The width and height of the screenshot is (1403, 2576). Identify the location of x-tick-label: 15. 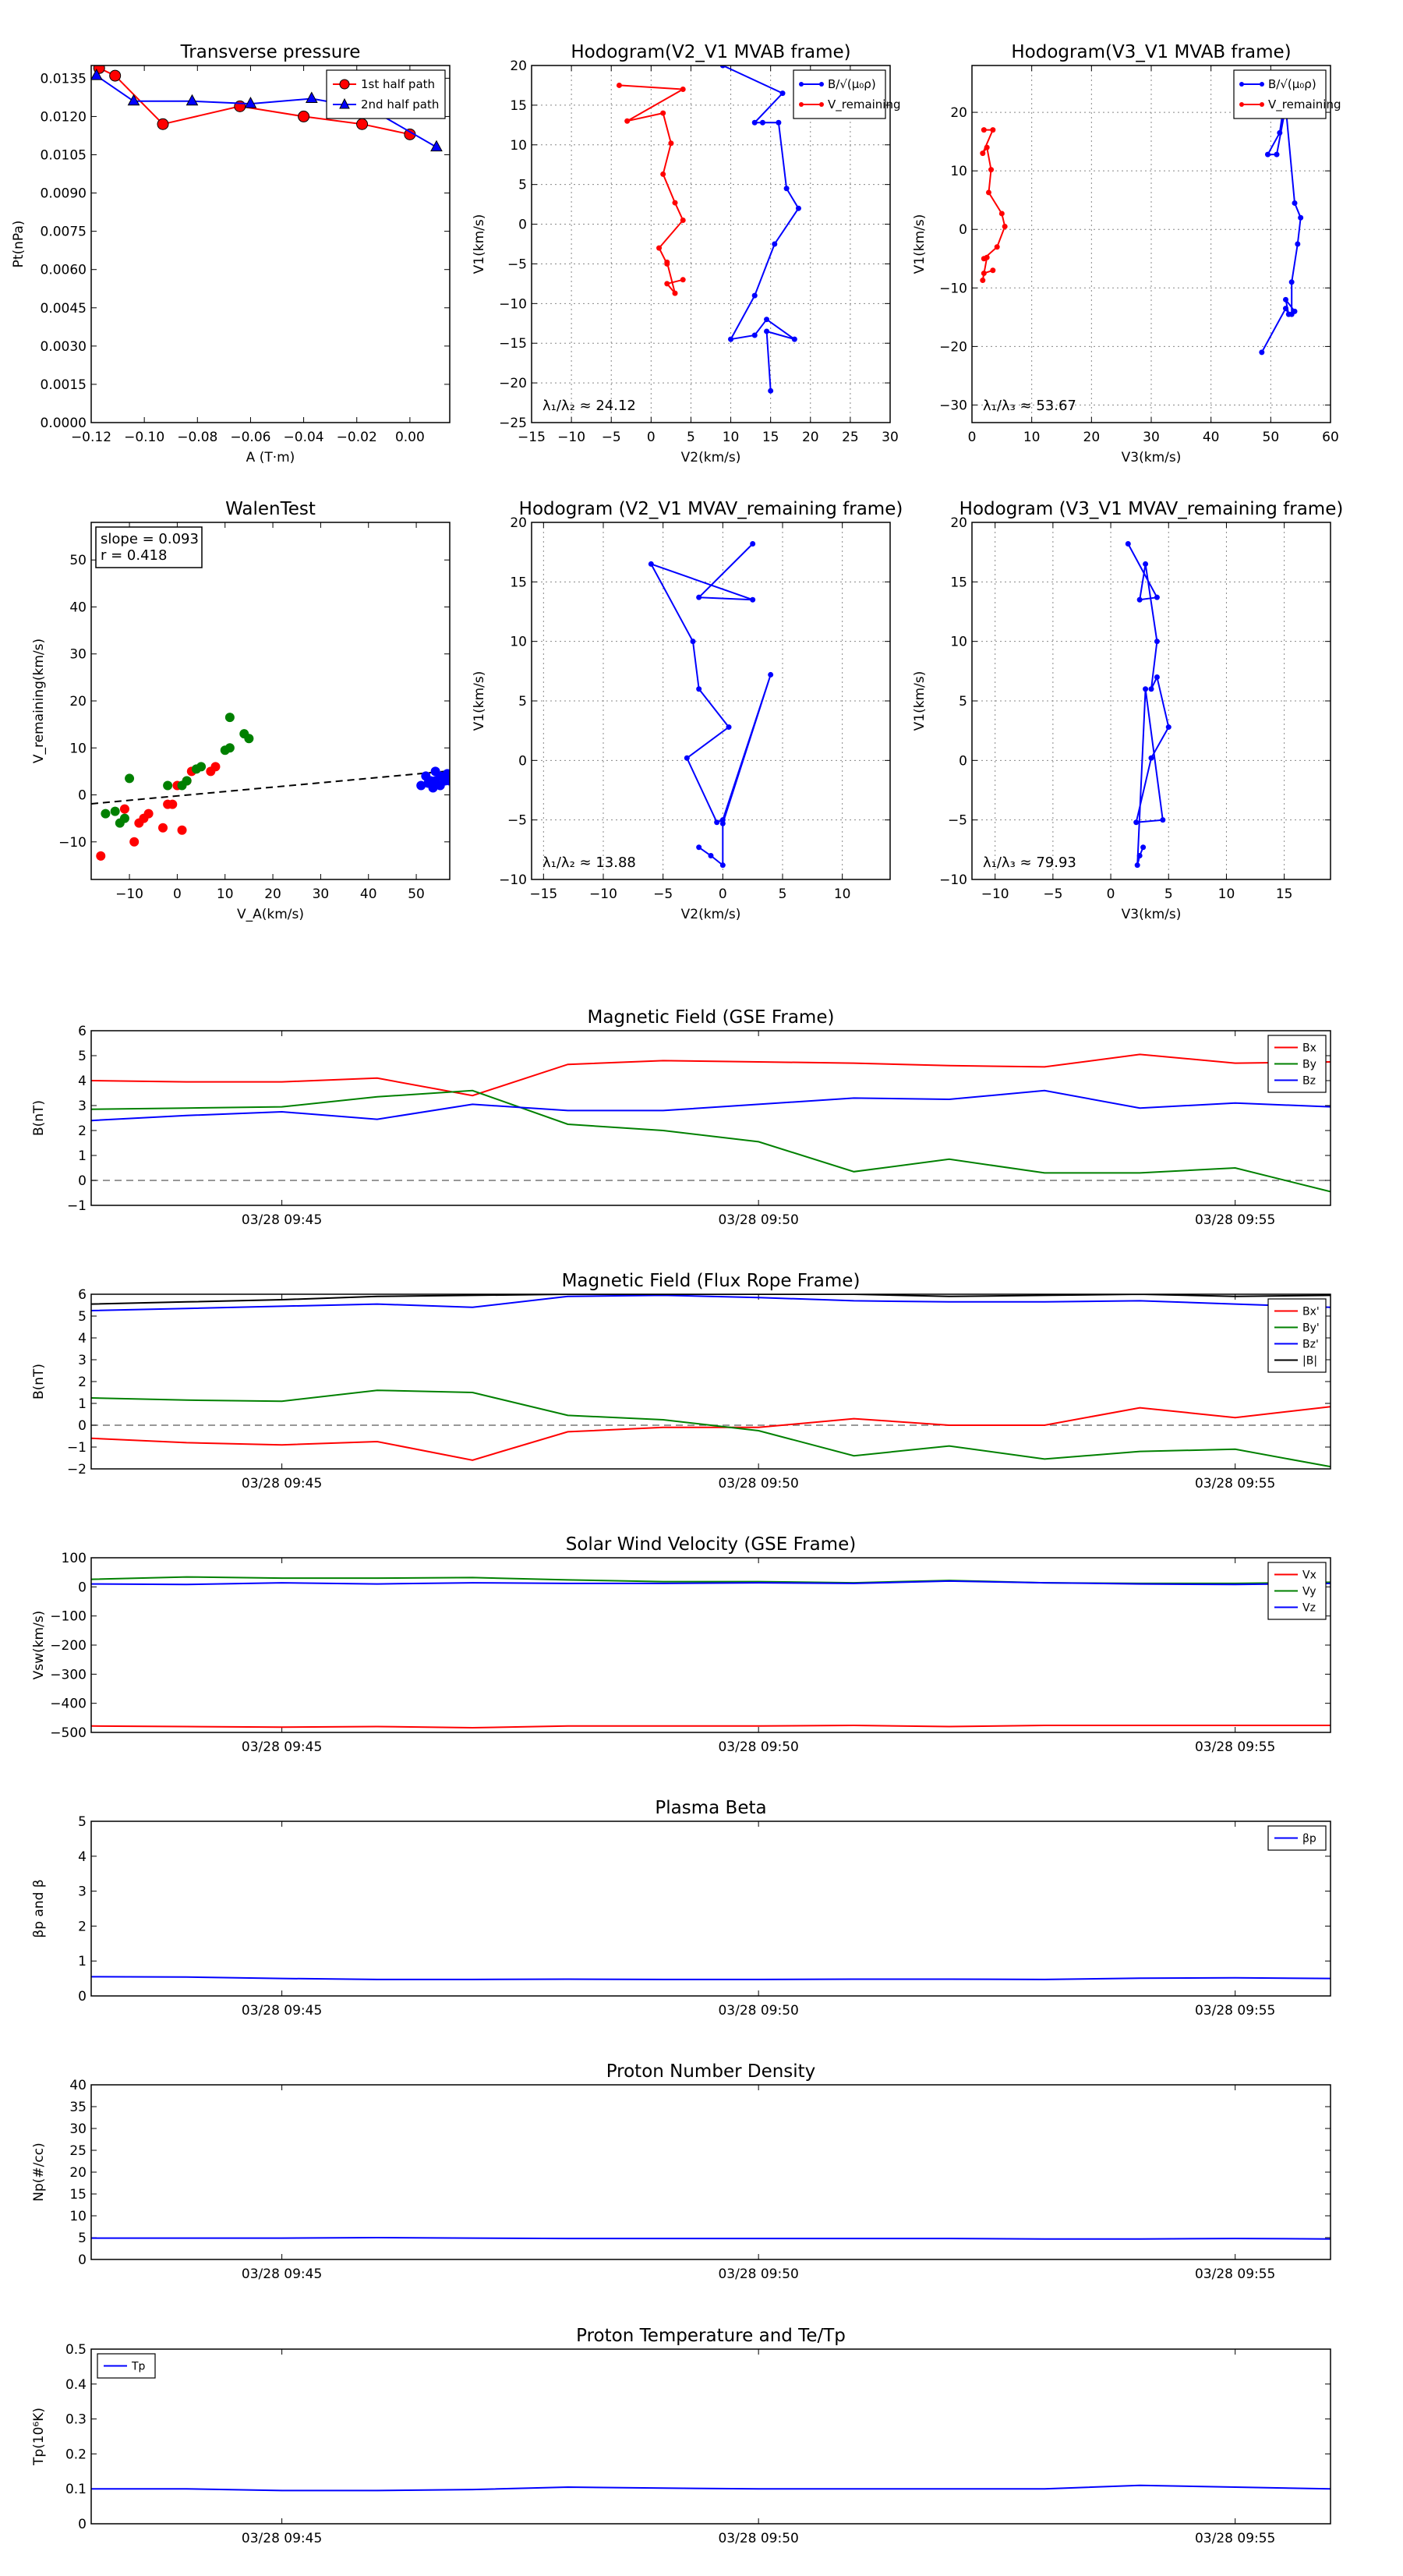
(770, 437).